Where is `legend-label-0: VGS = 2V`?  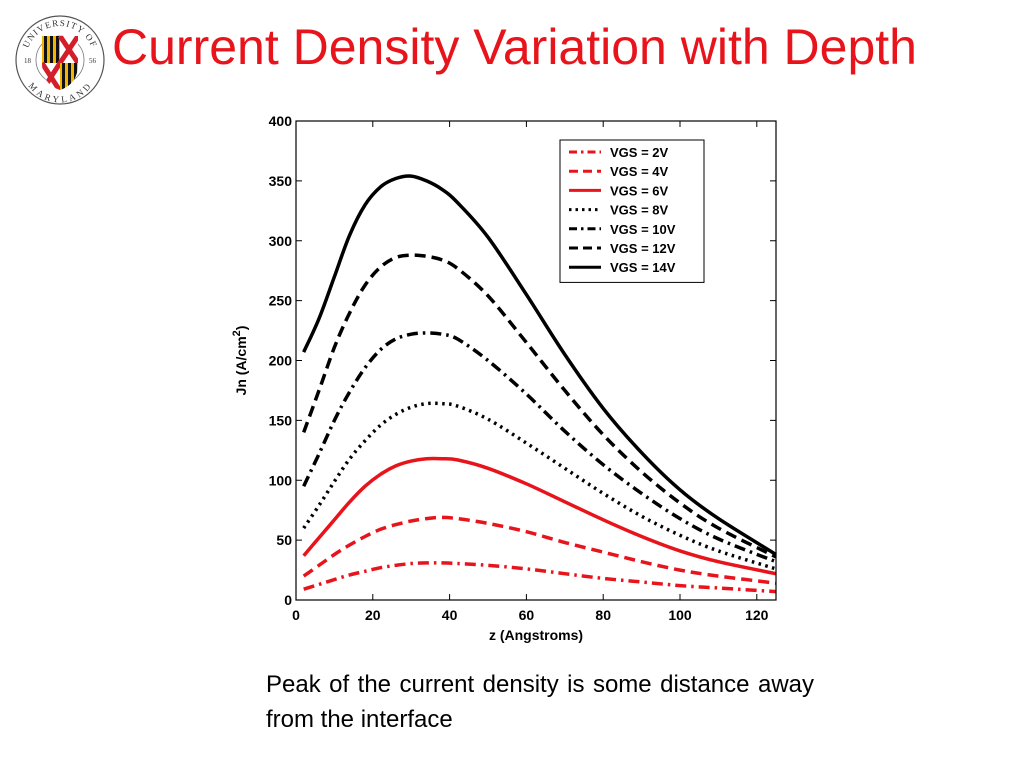
legend-label-0: VGS = 2V is located at coordinates (639, 152).